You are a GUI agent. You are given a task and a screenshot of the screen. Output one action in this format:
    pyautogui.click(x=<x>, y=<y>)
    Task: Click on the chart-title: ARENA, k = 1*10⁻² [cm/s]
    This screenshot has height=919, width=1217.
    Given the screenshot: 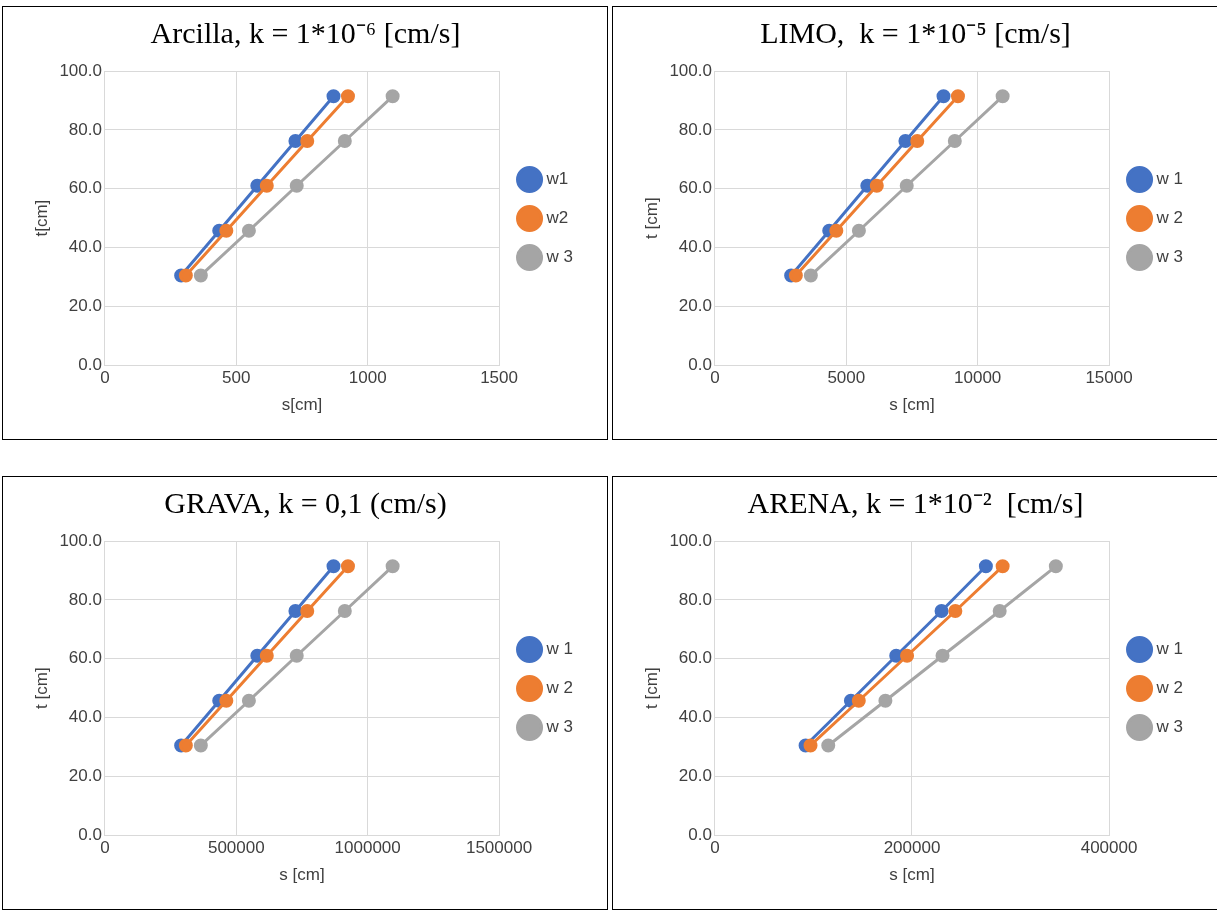 What is the action you would take?
    pyautogui.click(x=915, y=502)
    